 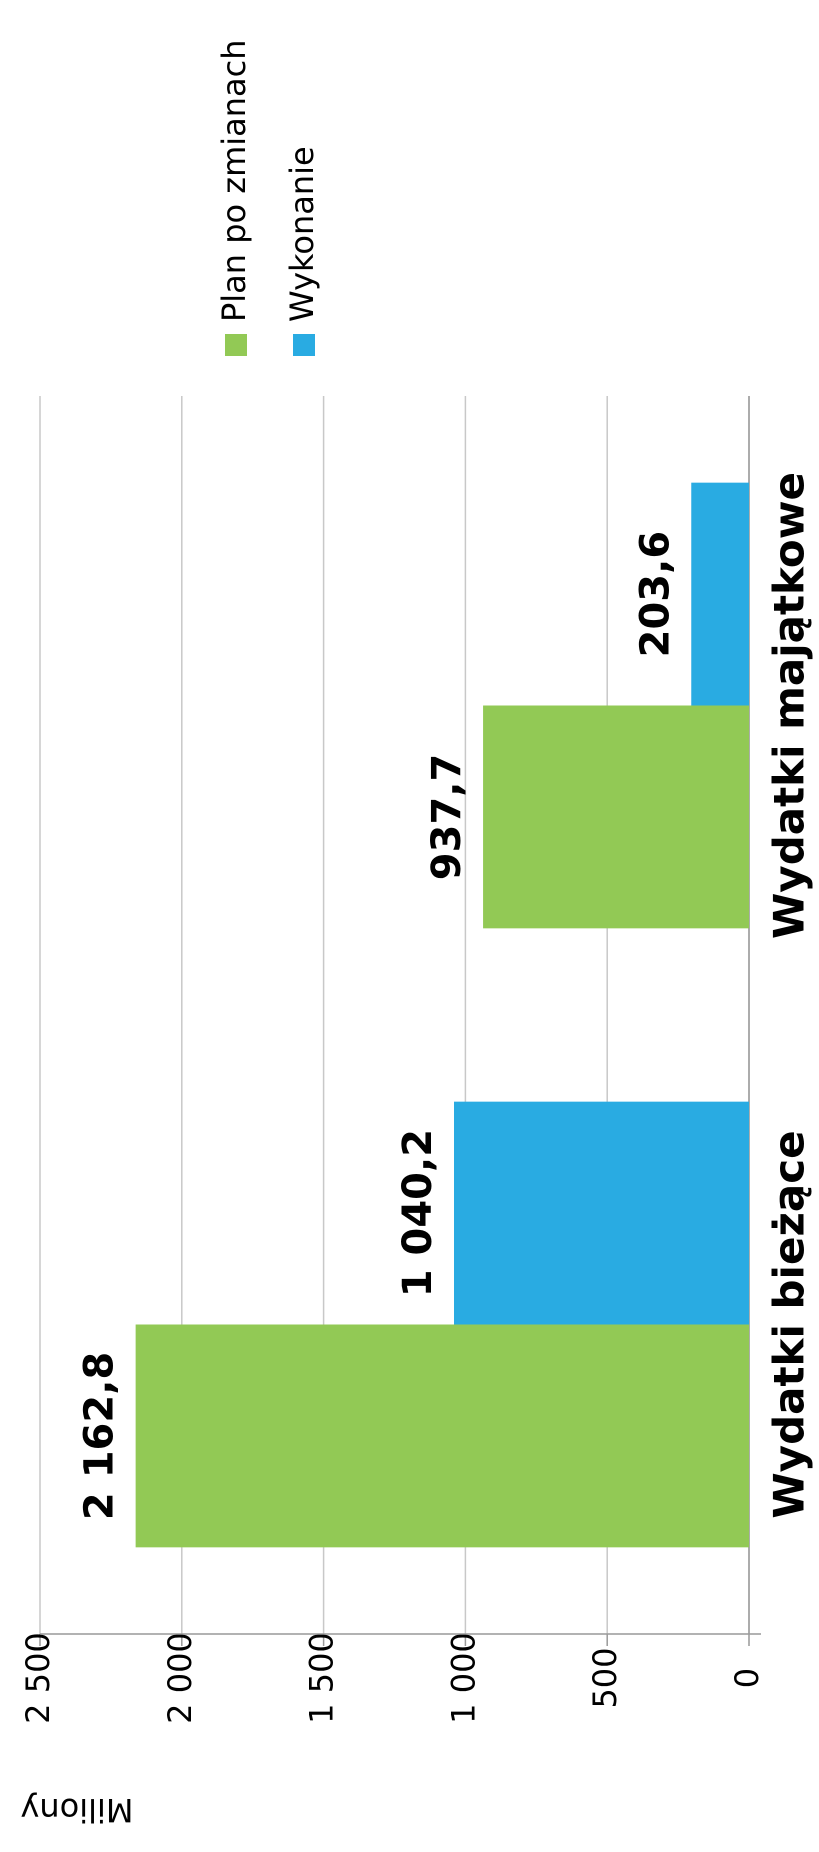 I want to click on data-label: 1 040,2, so click(x=418, y=1213).